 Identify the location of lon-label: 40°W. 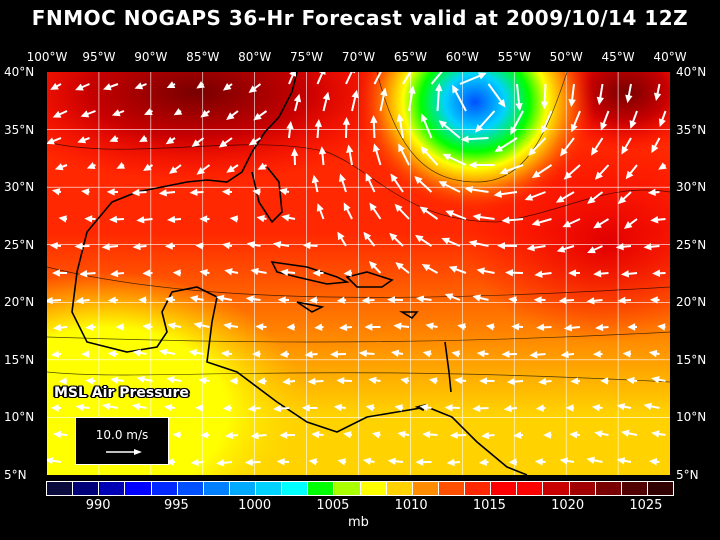
(670, 57).